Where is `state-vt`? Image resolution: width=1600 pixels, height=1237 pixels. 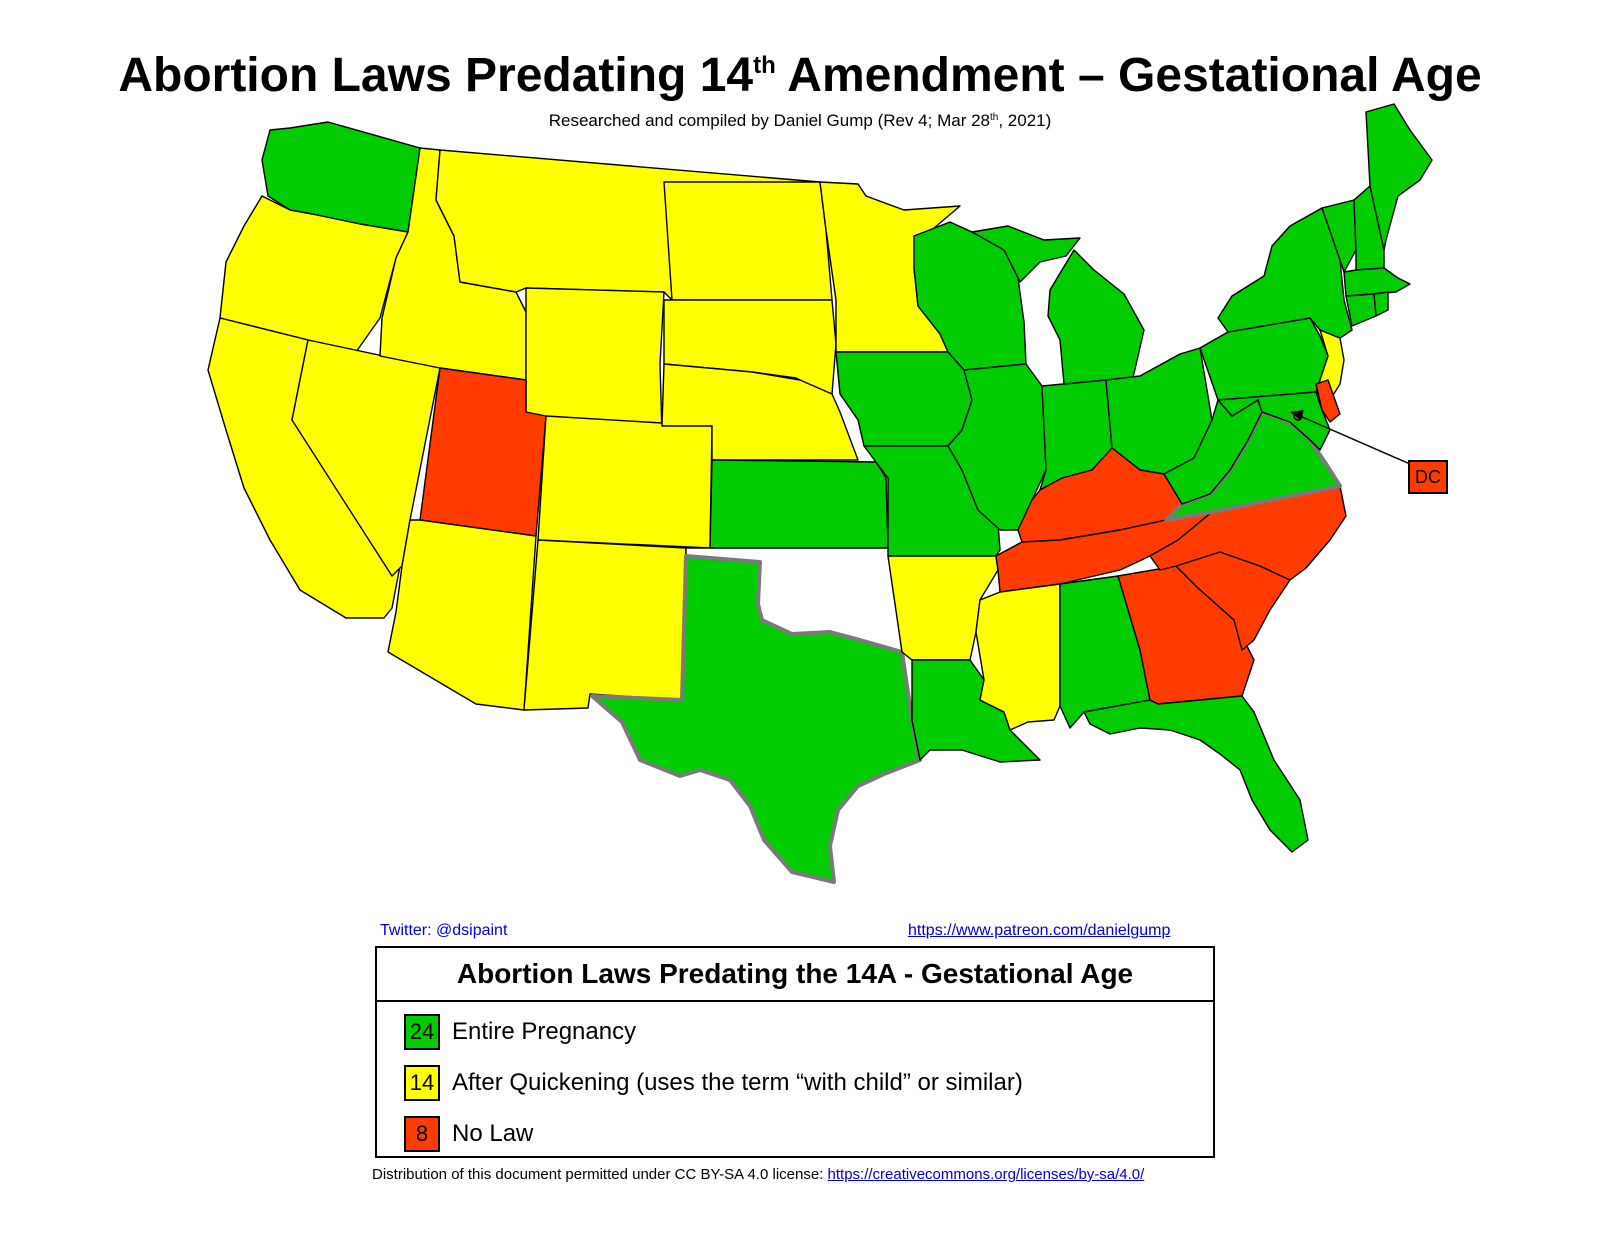 state-vt is located at coordinates (1339, 236).